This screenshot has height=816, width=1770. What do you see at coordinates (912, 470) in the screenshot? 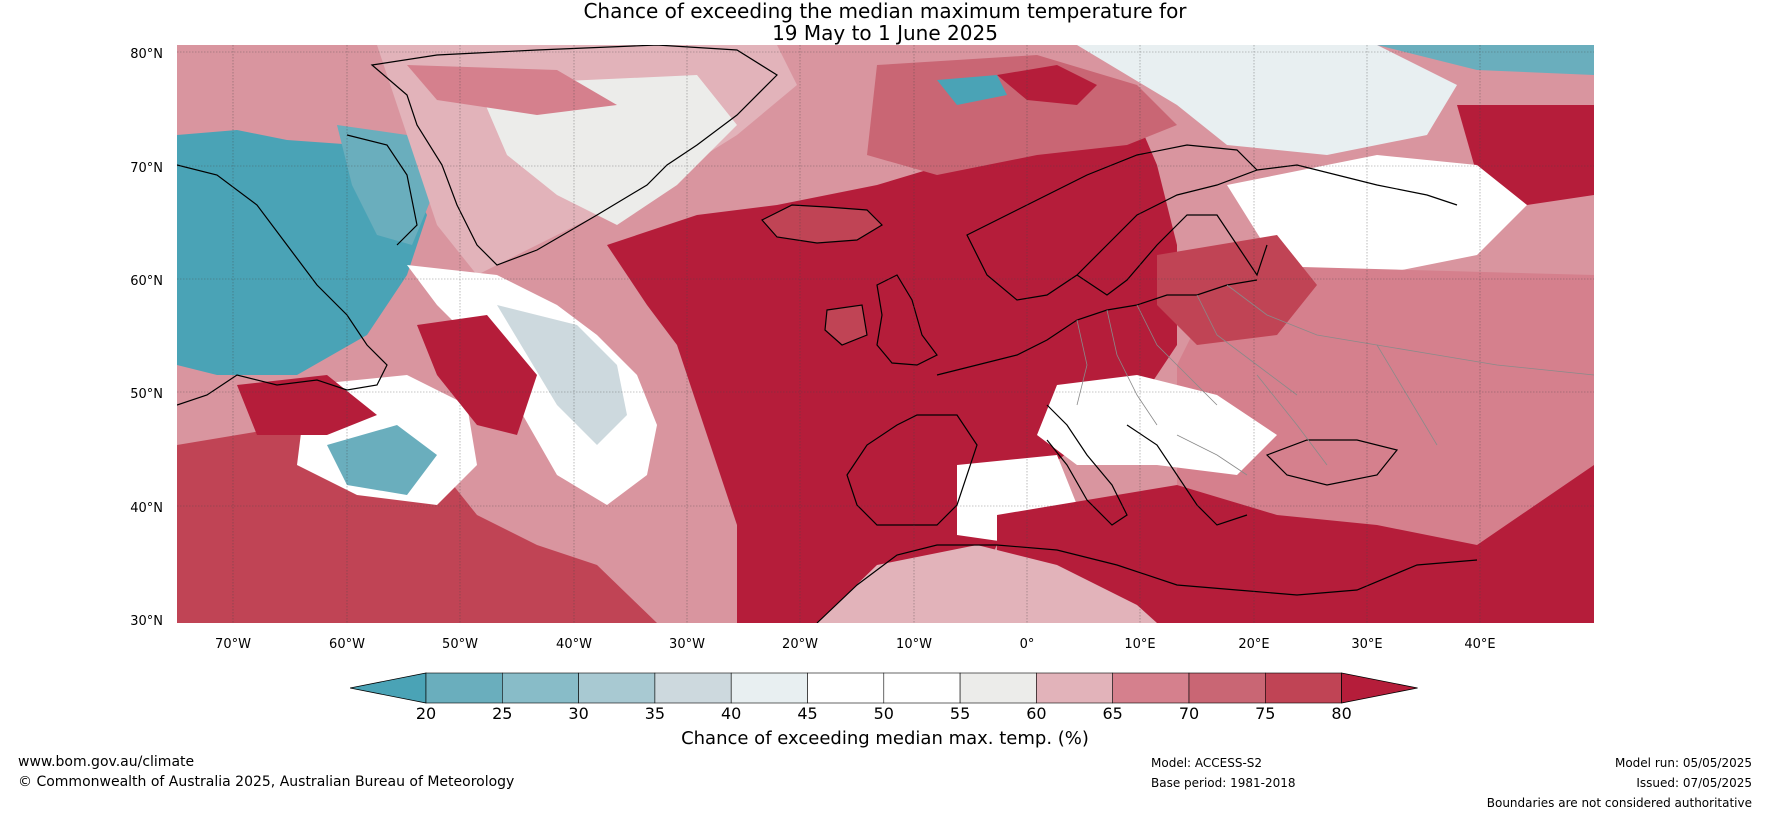
I see `iberia-coast` at bounding box center [912, 470].